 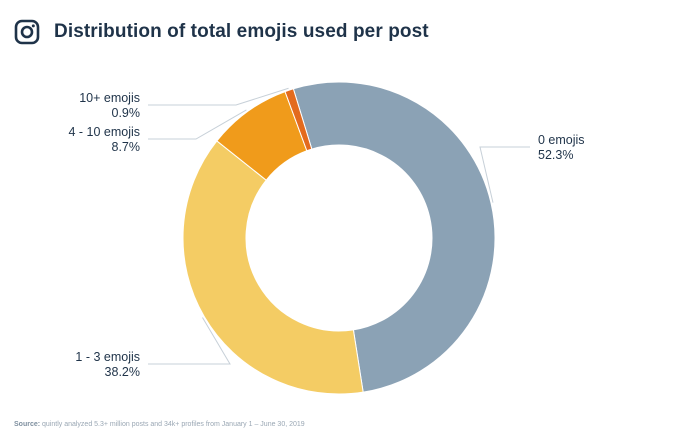 I want to click on slice-label: 1 - 3 emojis, so click(x=107, y=357).